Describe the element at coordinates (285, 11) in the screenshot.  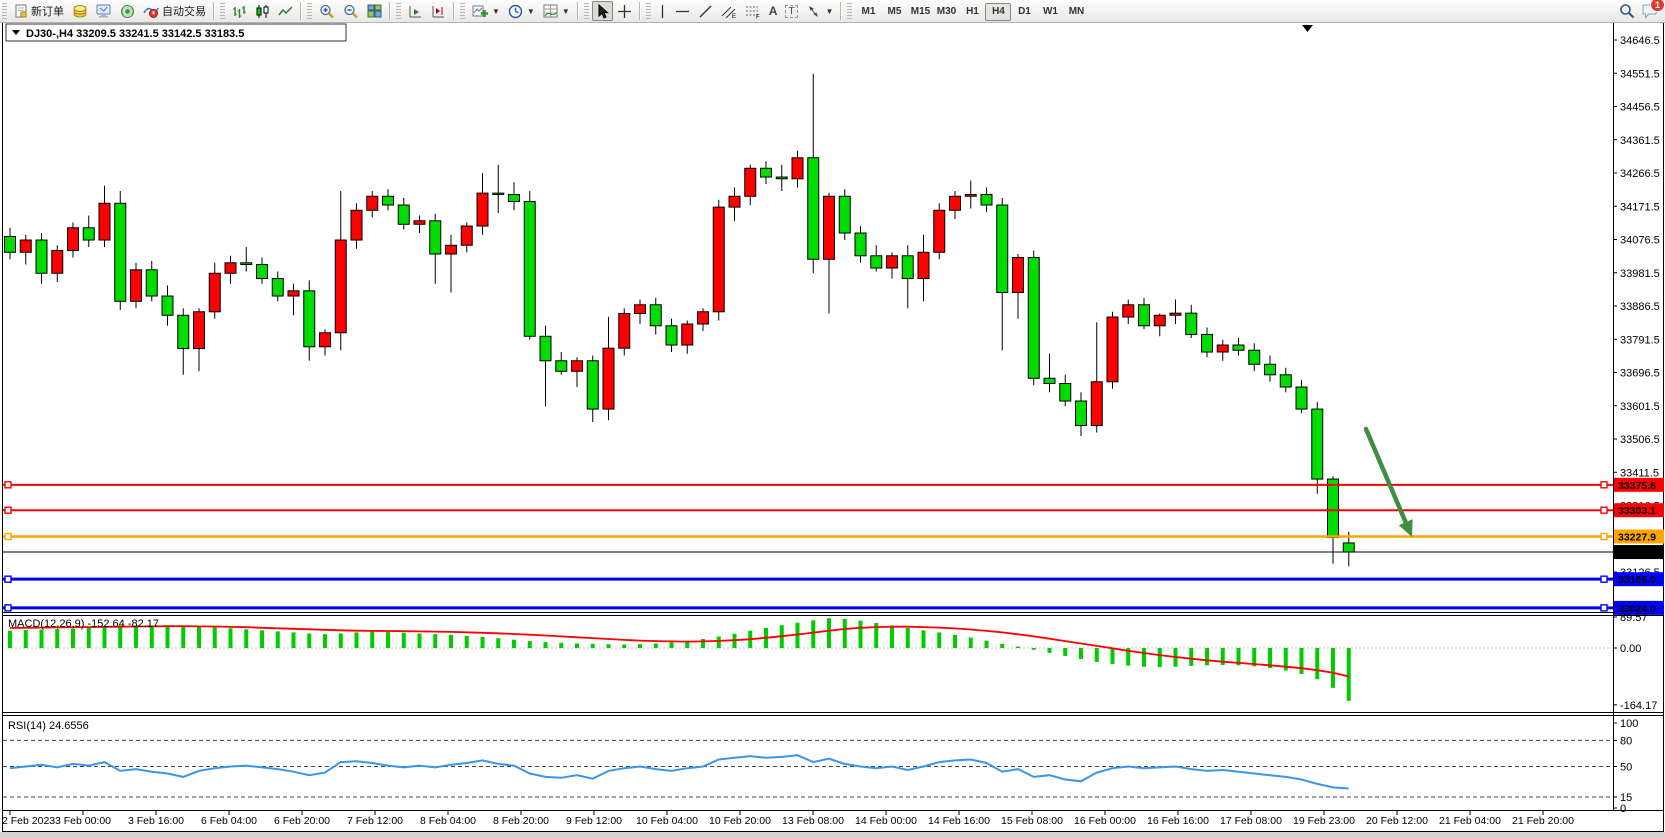
I see `line-chart-mode-button` at that location.